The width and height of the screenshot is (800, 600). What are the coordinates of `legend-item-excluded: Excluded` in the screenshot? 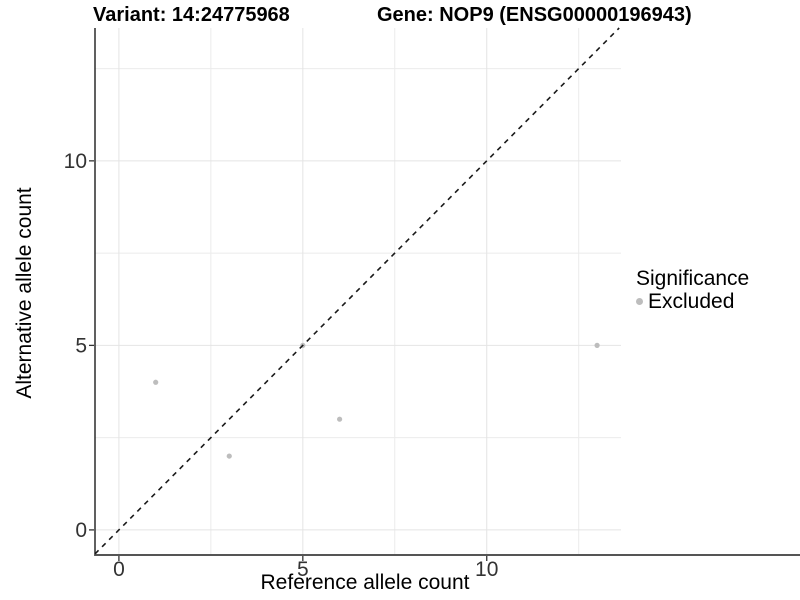 It's located at (692, 301).